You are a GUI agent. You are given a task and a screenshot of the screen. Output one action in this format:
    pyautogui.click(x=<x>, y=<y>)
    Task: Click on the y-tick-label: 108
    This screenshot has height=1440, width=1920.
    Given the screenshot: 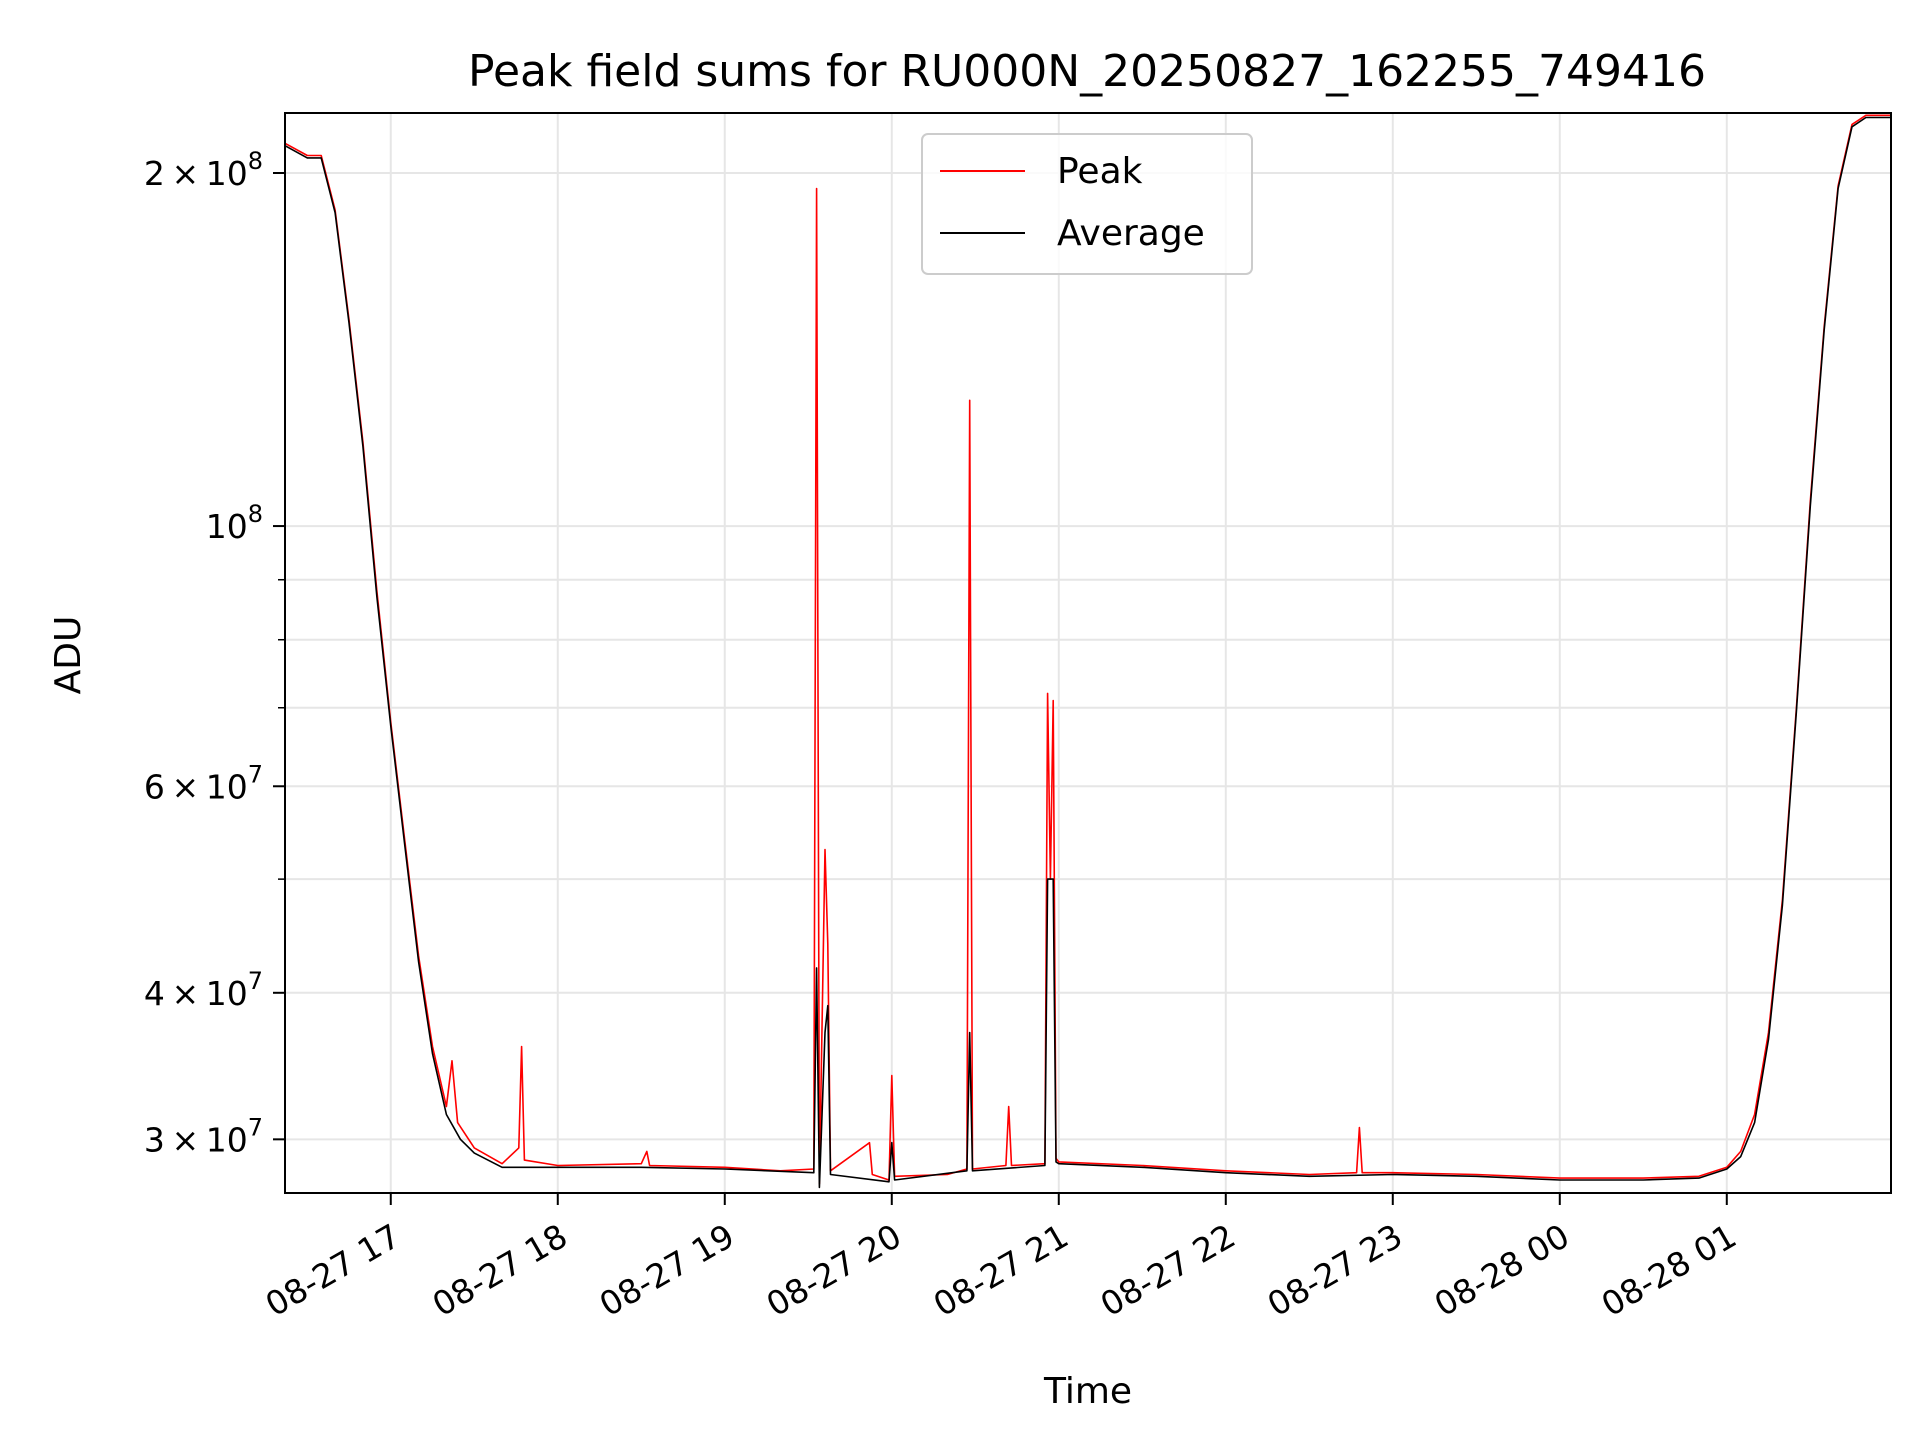 What is the action you would take?
    pyautogui.click(x=234, y=523)
    